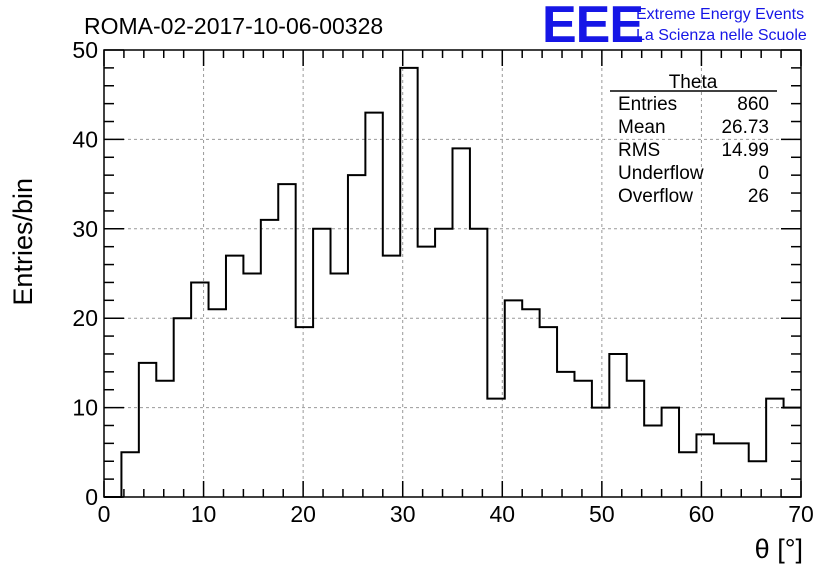 The image size is (836, 572). Describe the element at coordinates (779, 549) in the screenshot. I see `x-axis-label: θ [°]` at that location.